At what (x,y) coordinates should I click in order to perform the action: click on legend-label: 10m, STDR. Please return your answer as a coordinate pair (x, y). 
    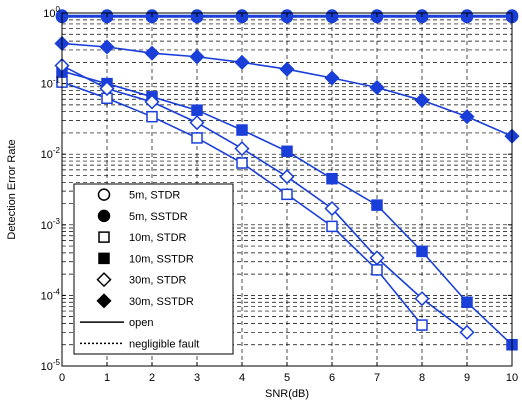
    Looking at the image, I should click on (158, 238).